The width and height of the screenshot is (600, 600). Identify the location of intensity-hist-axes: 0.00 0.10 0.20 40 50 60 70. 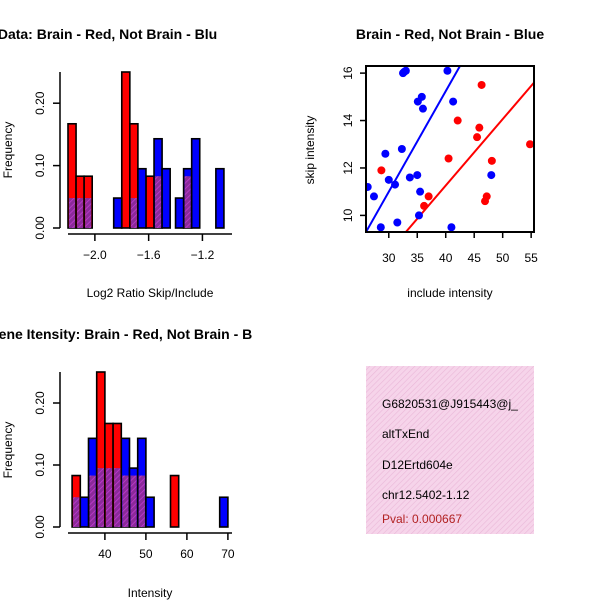
(134, 466).